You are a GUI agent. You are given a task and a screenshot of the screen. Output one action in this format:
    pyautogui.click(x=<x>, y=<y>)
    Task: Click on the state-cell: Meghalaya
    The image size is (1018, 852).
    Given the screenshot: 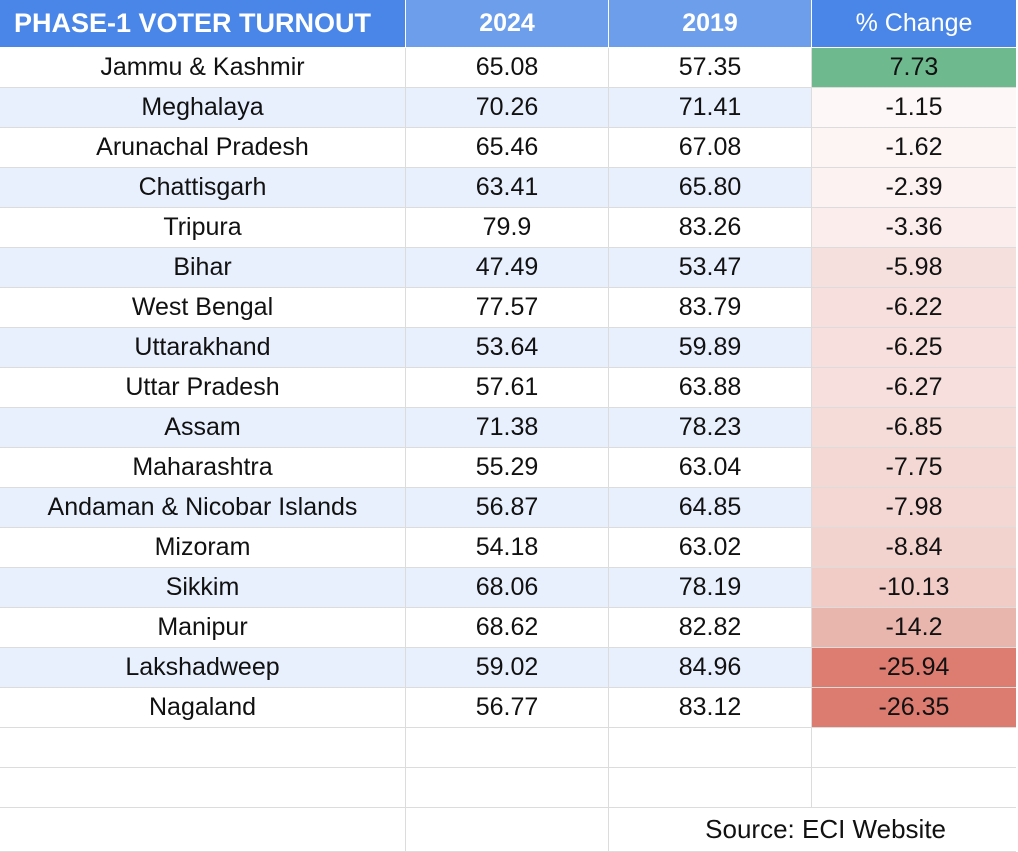 What is the action you would take?
    pyautogui.click(x=203, y=108)
    